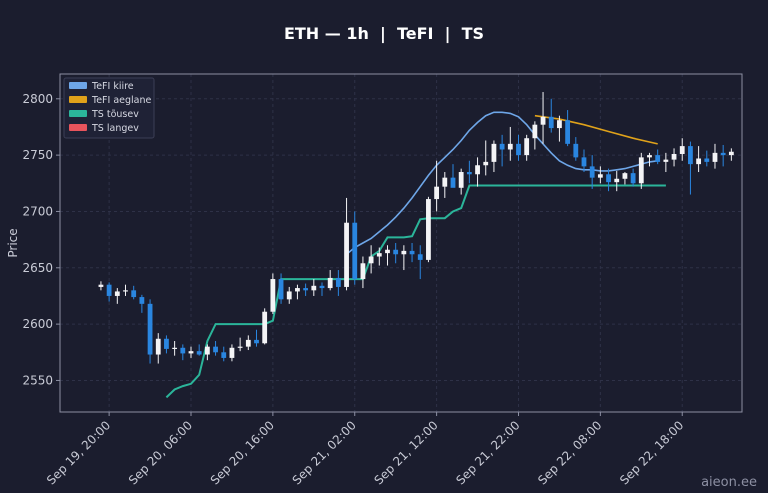 The image size is (768, 493). What do you see at coordinates (405, 452) in the screenshot?
I see `x-tick-label: Sep 21, 12:00` at bounding box center [405, 452].